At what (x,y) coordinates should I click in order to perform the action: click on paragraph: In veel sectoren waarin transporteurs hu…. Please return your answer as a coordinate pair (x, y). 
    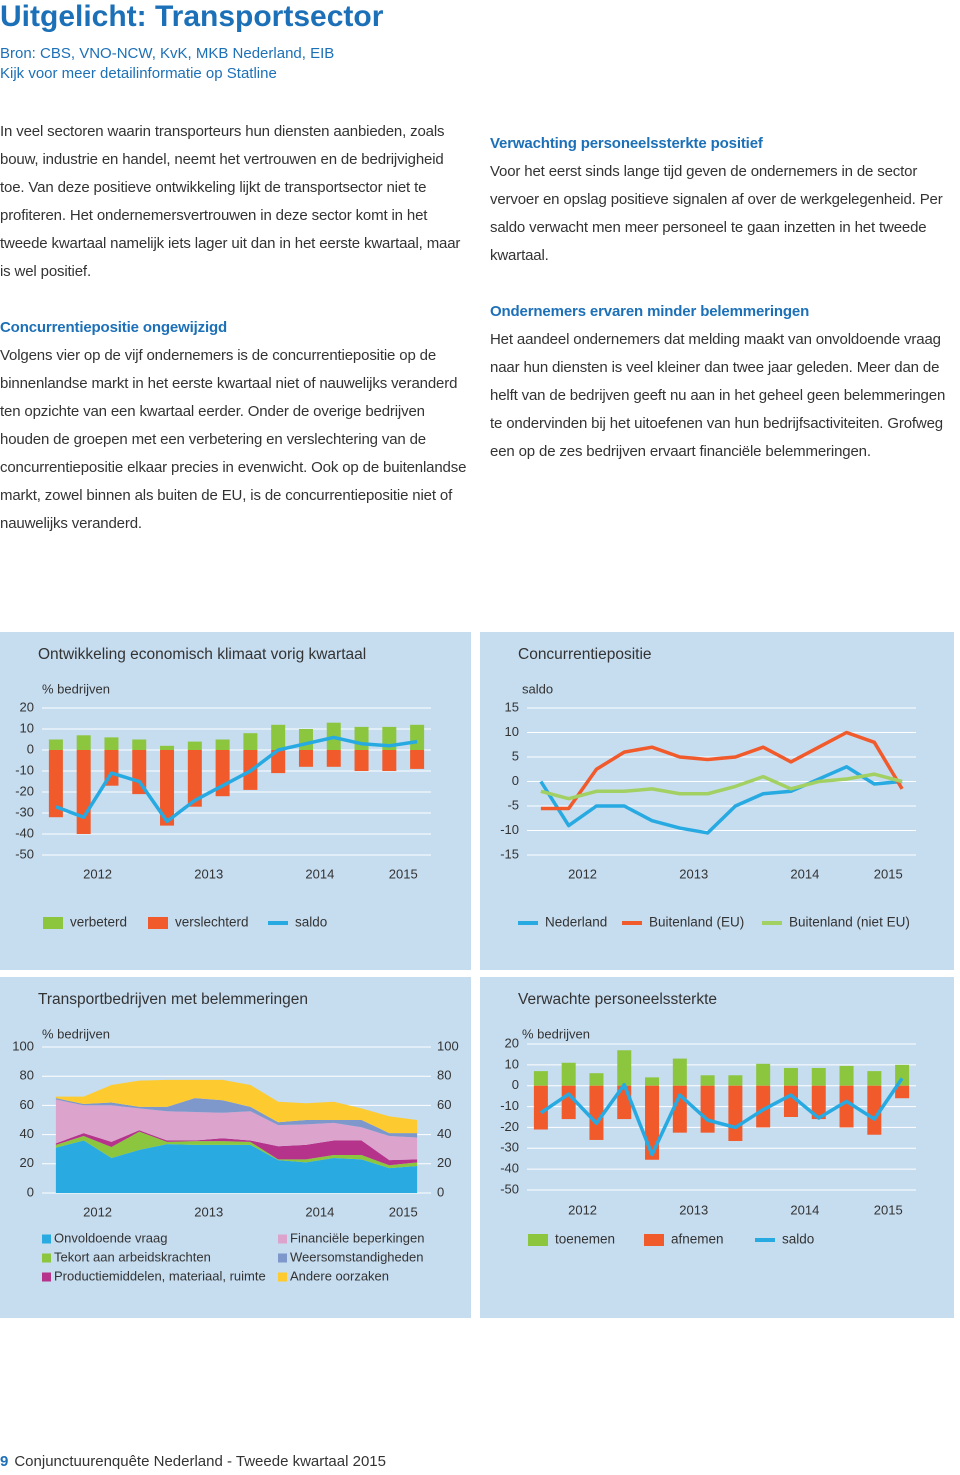
    Looking at the image, I should click on (230, 201).